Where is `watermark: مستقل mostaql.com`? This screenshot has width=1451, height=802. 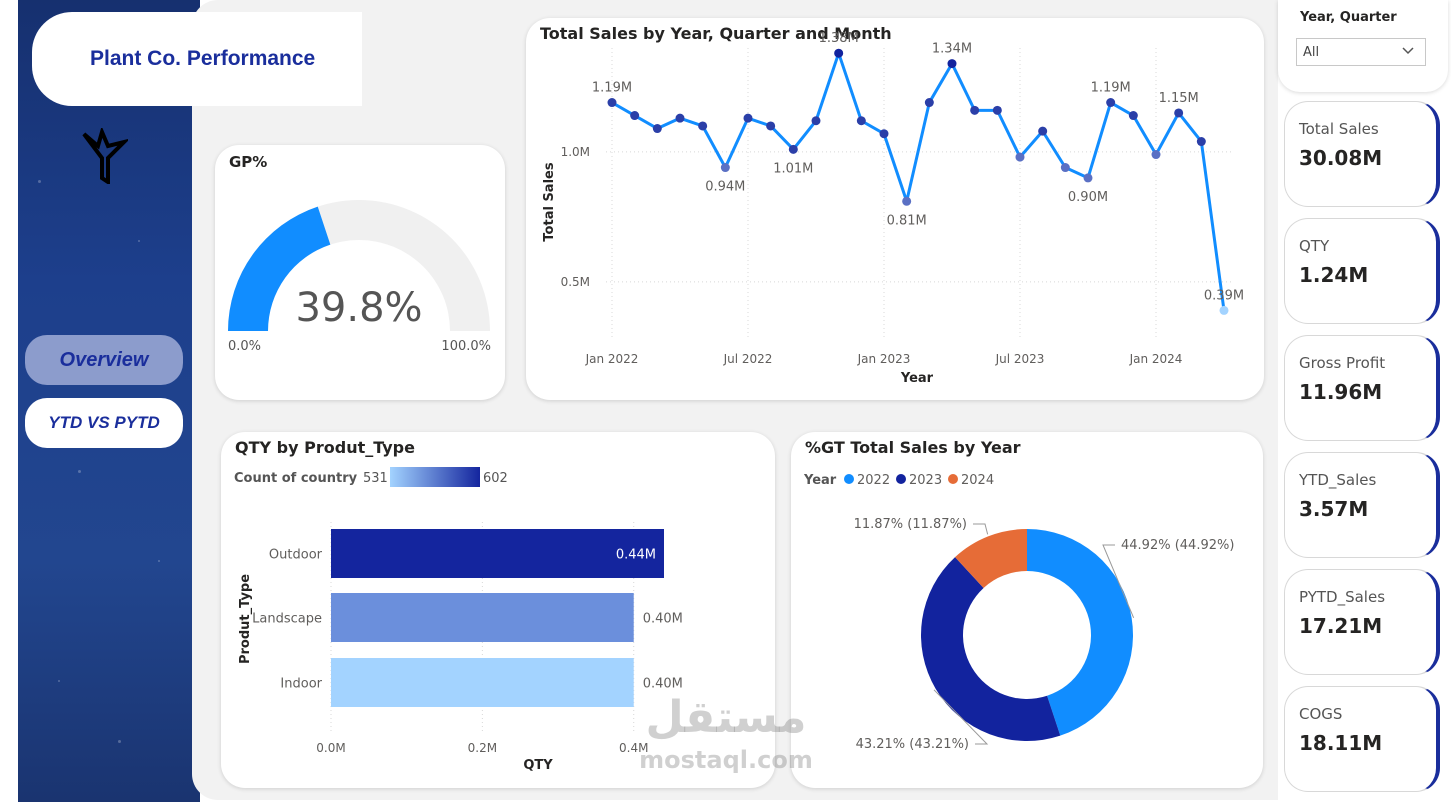
watermark: مستقل mostaql.com is located at coordinates (726, 740).